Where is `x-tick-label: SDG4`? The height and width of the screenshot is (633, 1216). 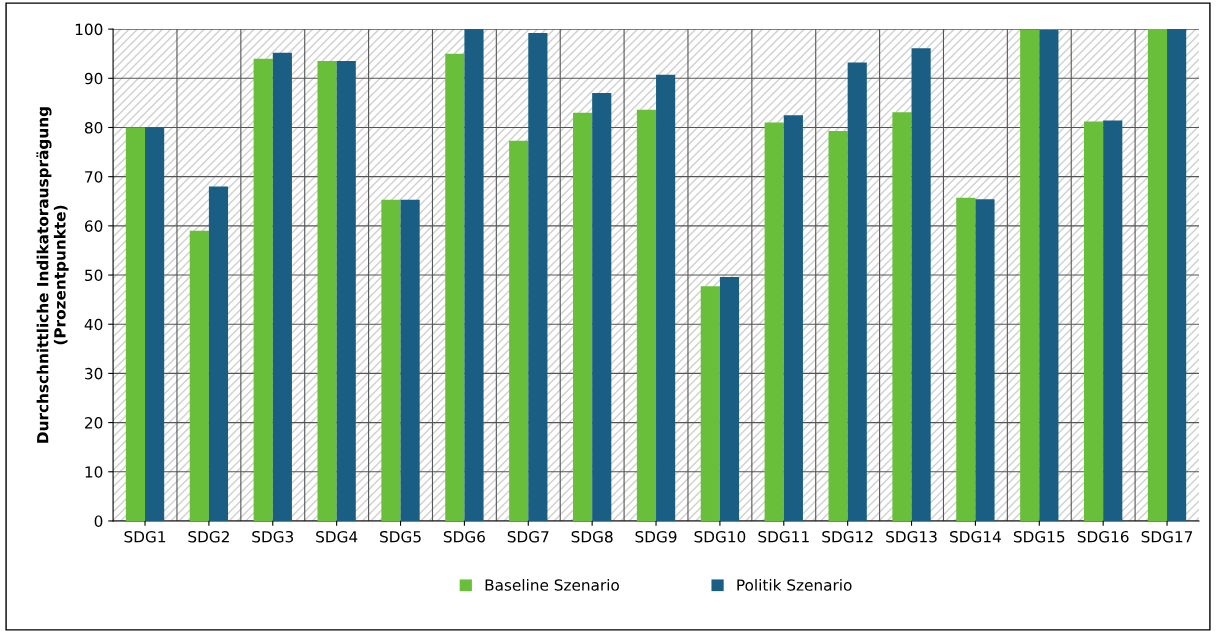
x-tick-label: SDG4 is located at coordinates (337, 536).